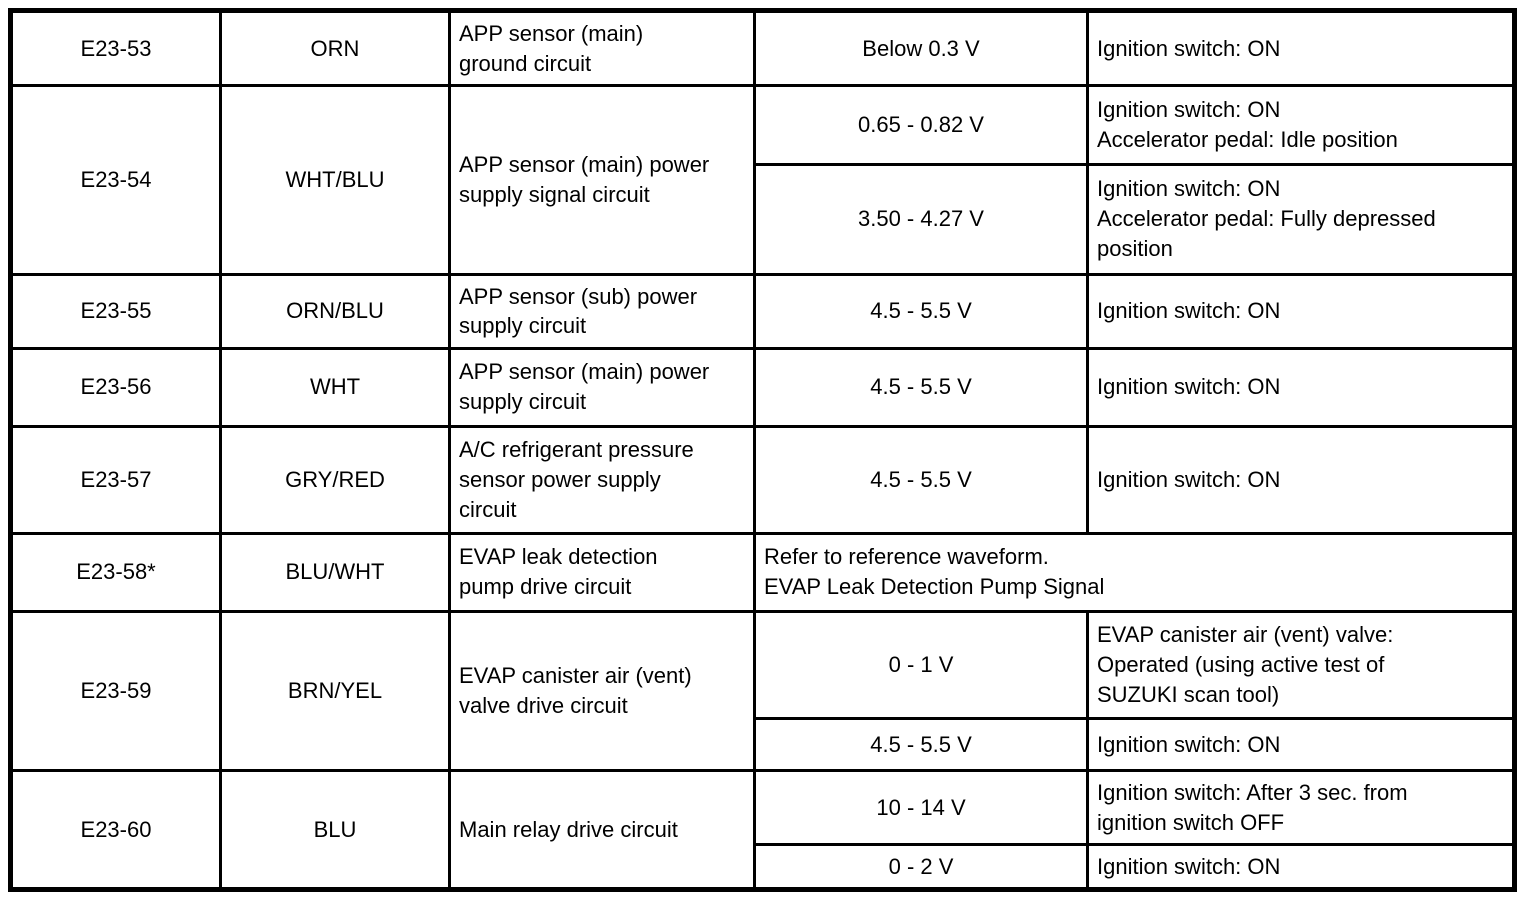 The height and width of the screenshot is (900, 1520). Describe the element at coordinates (115, 180) in the screenshot. I see `terminal-cell: E23-54` at that location.